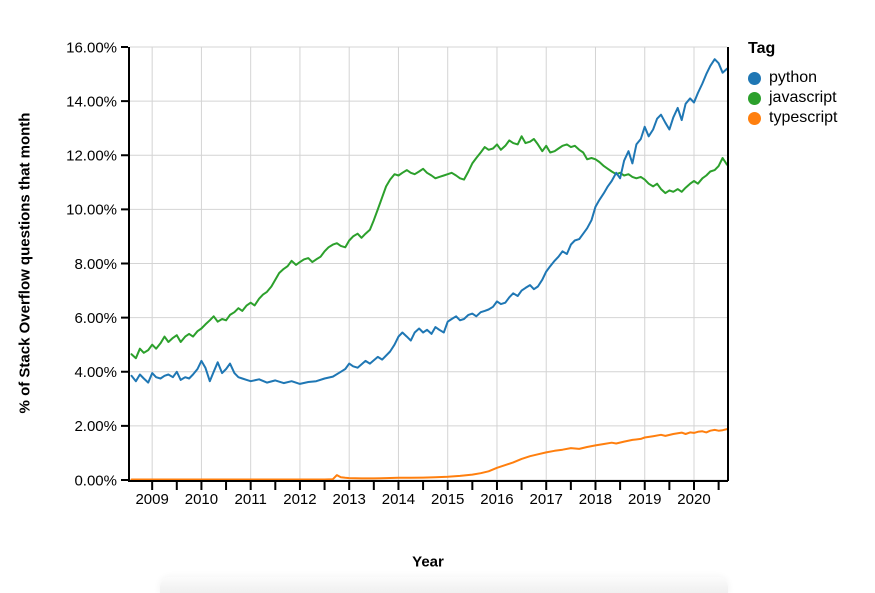 The width and height of the screenshot is (875, 593). Describe the element at coordinates (95, 426) in the screenshot. I see `y-tick-label: 2.00%` at that location.